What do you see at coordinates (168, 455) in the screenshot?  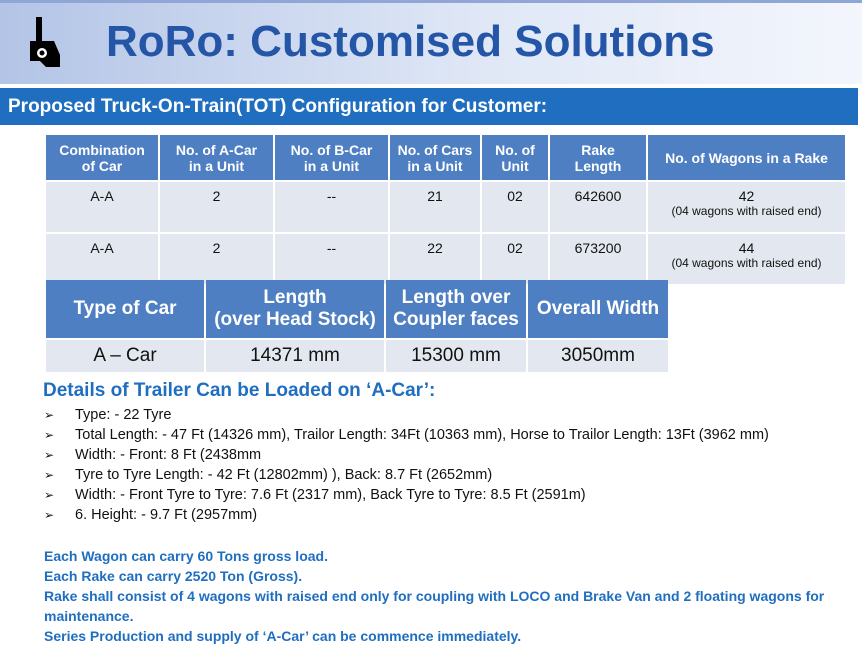 I see `item-text: Width: - Front: 8 Ft (2438mm` at bounding box center [168, 455].